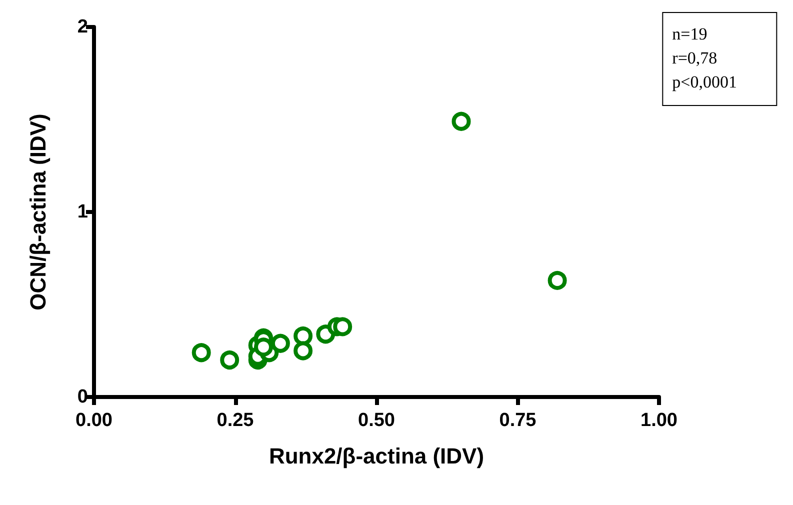 The width and height of the screenshot is (793, 505). I want to click on x-tick-label: 1.00, so click(659, 420).